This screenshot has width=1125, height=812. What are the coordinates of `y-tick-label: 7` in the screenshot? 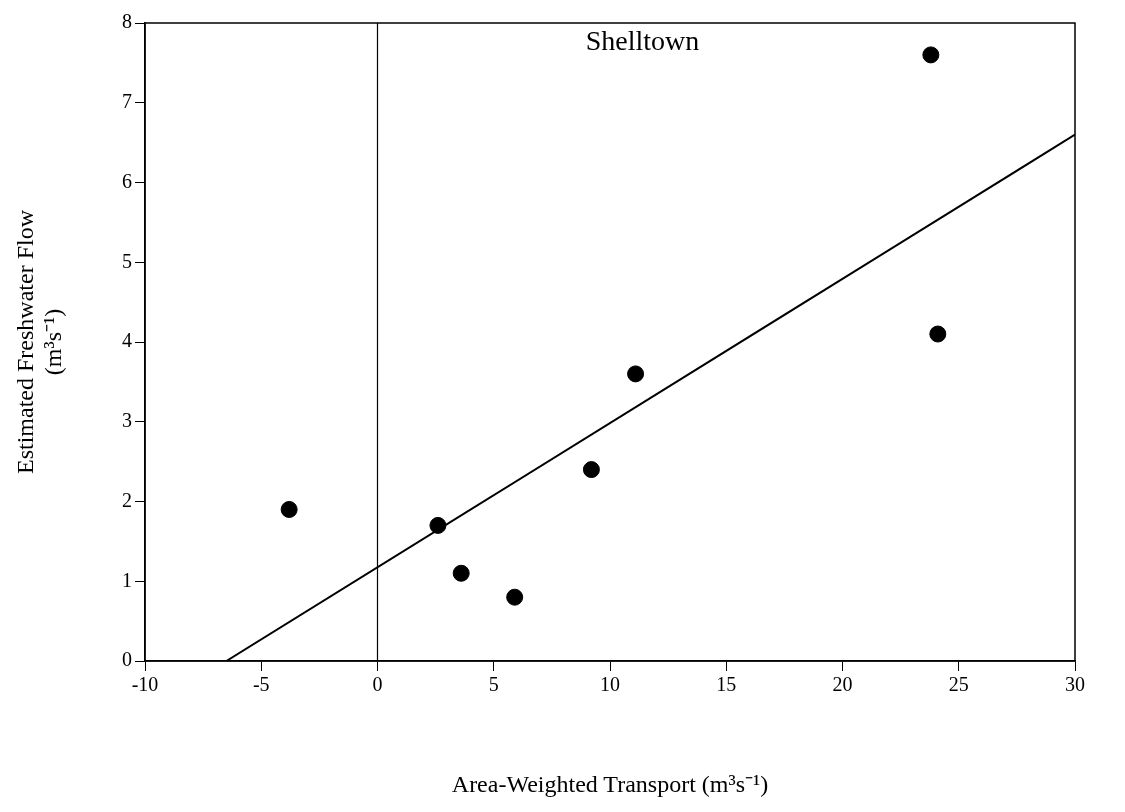 It's located at (127, 101).